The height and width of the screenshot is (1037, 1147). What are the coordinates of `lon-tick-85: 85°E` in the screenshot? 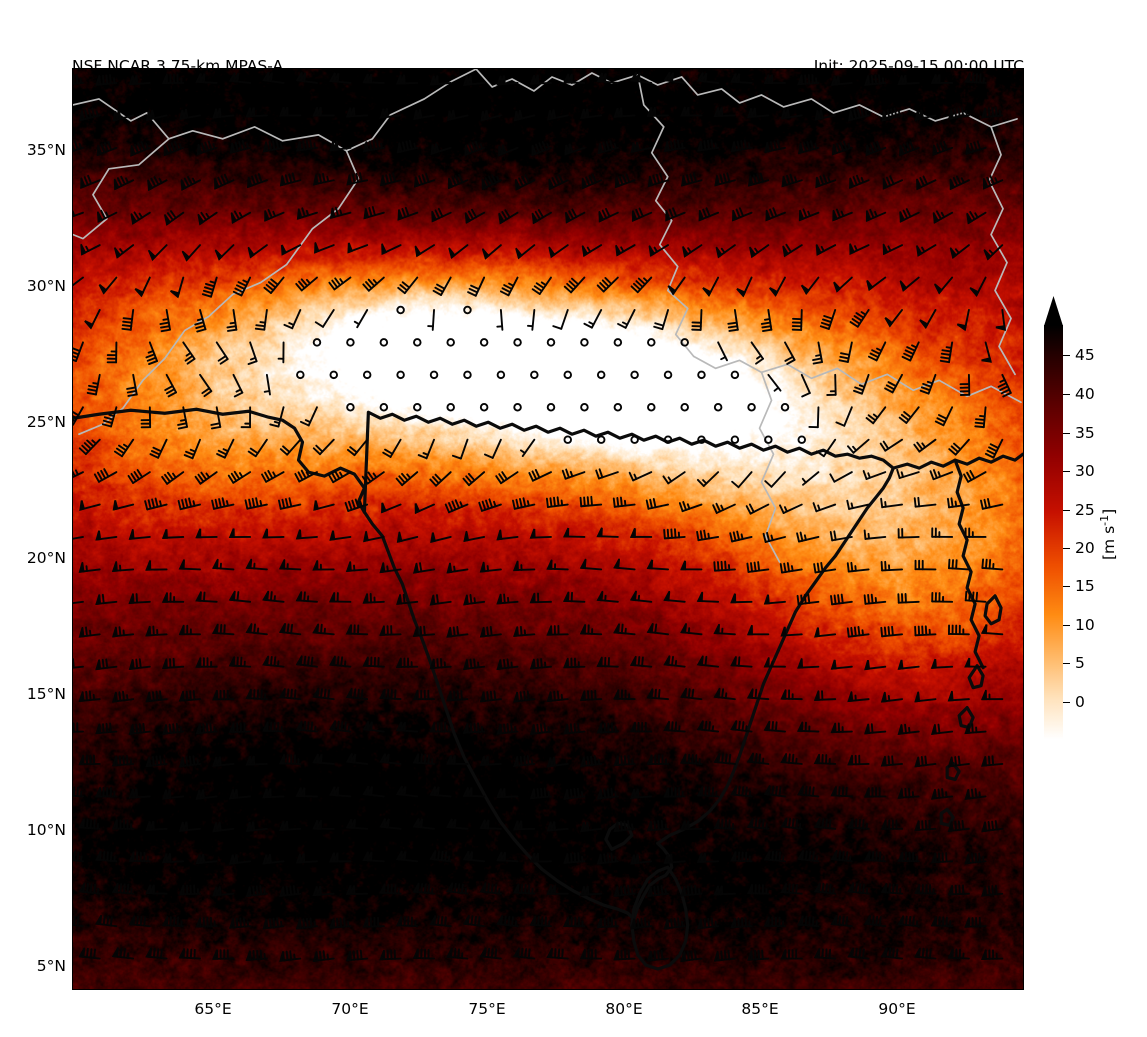 It's located at (760, 1009).